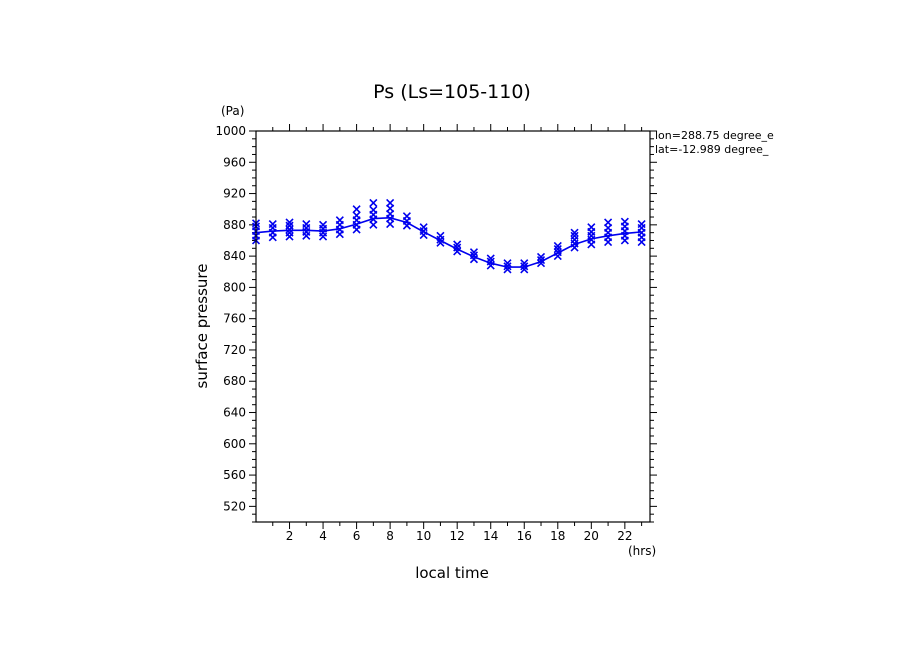  What do you see at coordinates (390, 536) in the screenshot?
I see `x-tick-label: 8` at bounding box center [390, 536].